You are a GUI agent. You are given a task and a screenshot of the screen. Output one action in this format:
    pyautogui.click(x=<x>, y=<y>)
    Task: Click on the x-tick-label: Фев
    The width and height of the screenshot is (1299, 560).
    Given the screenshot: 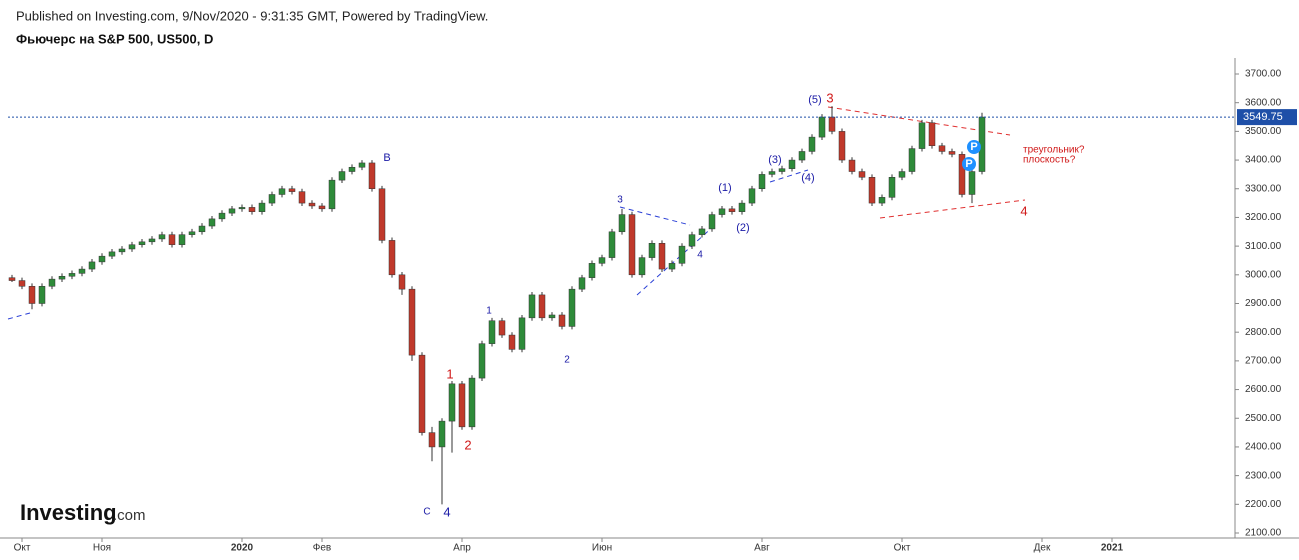 What is the action you would take?
    pyautogui.click(x=322, y=548)
    